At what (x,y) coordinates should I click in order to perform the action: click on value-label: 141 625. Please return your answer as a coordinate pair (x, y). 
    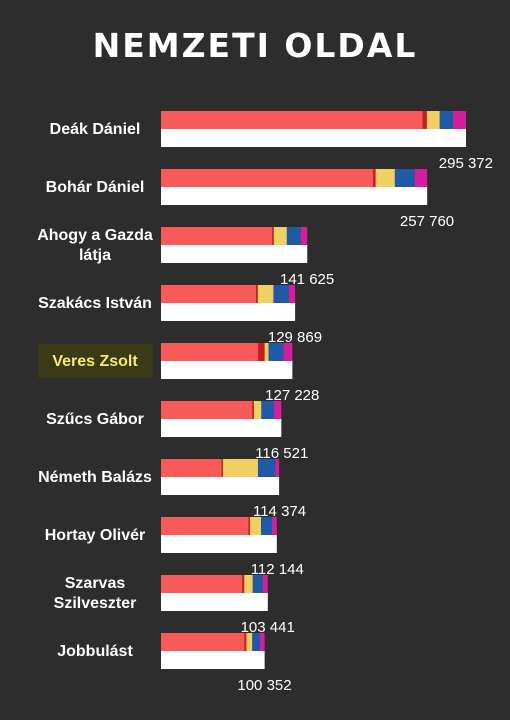
    Looking at the image, I should click on (307, 279).